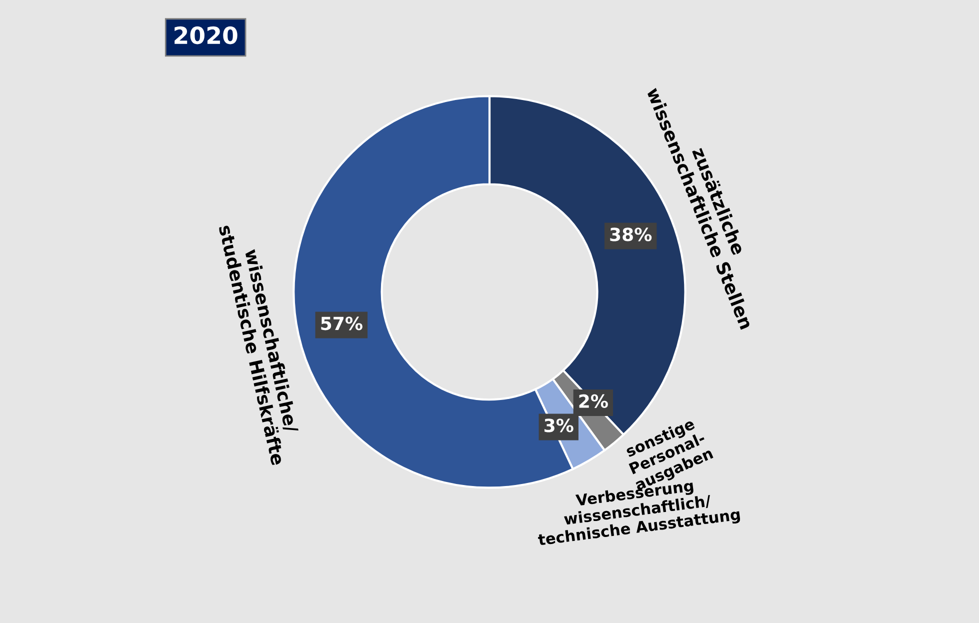  What do you see at coordinates (341, 323) in the screenshot?
I see `data-label: 57%` at bounding box center [341, 323].